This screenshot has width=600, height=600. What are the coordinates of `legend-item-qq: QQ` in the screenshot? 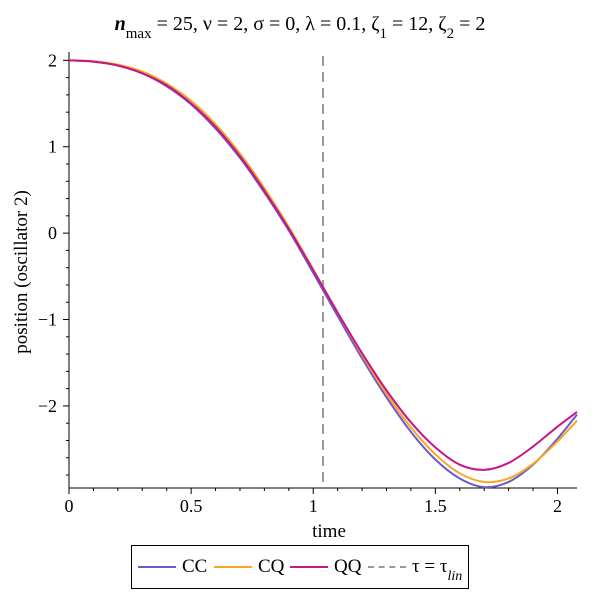 It's located at (325, 567).